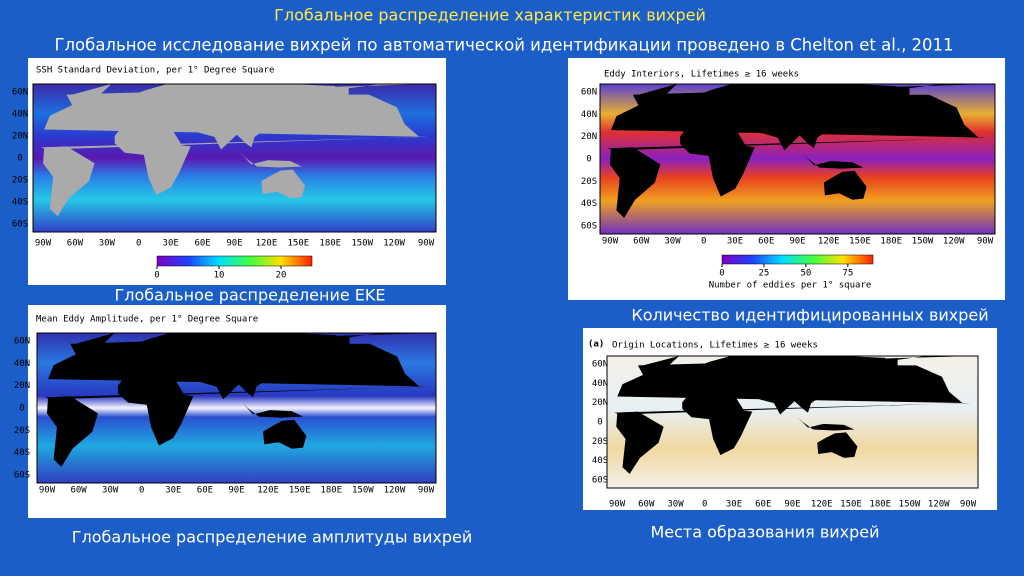  Describe the element at coordinates (847, 274) in the screenshot. I see `colorbar-tick-label: 75` at that location.